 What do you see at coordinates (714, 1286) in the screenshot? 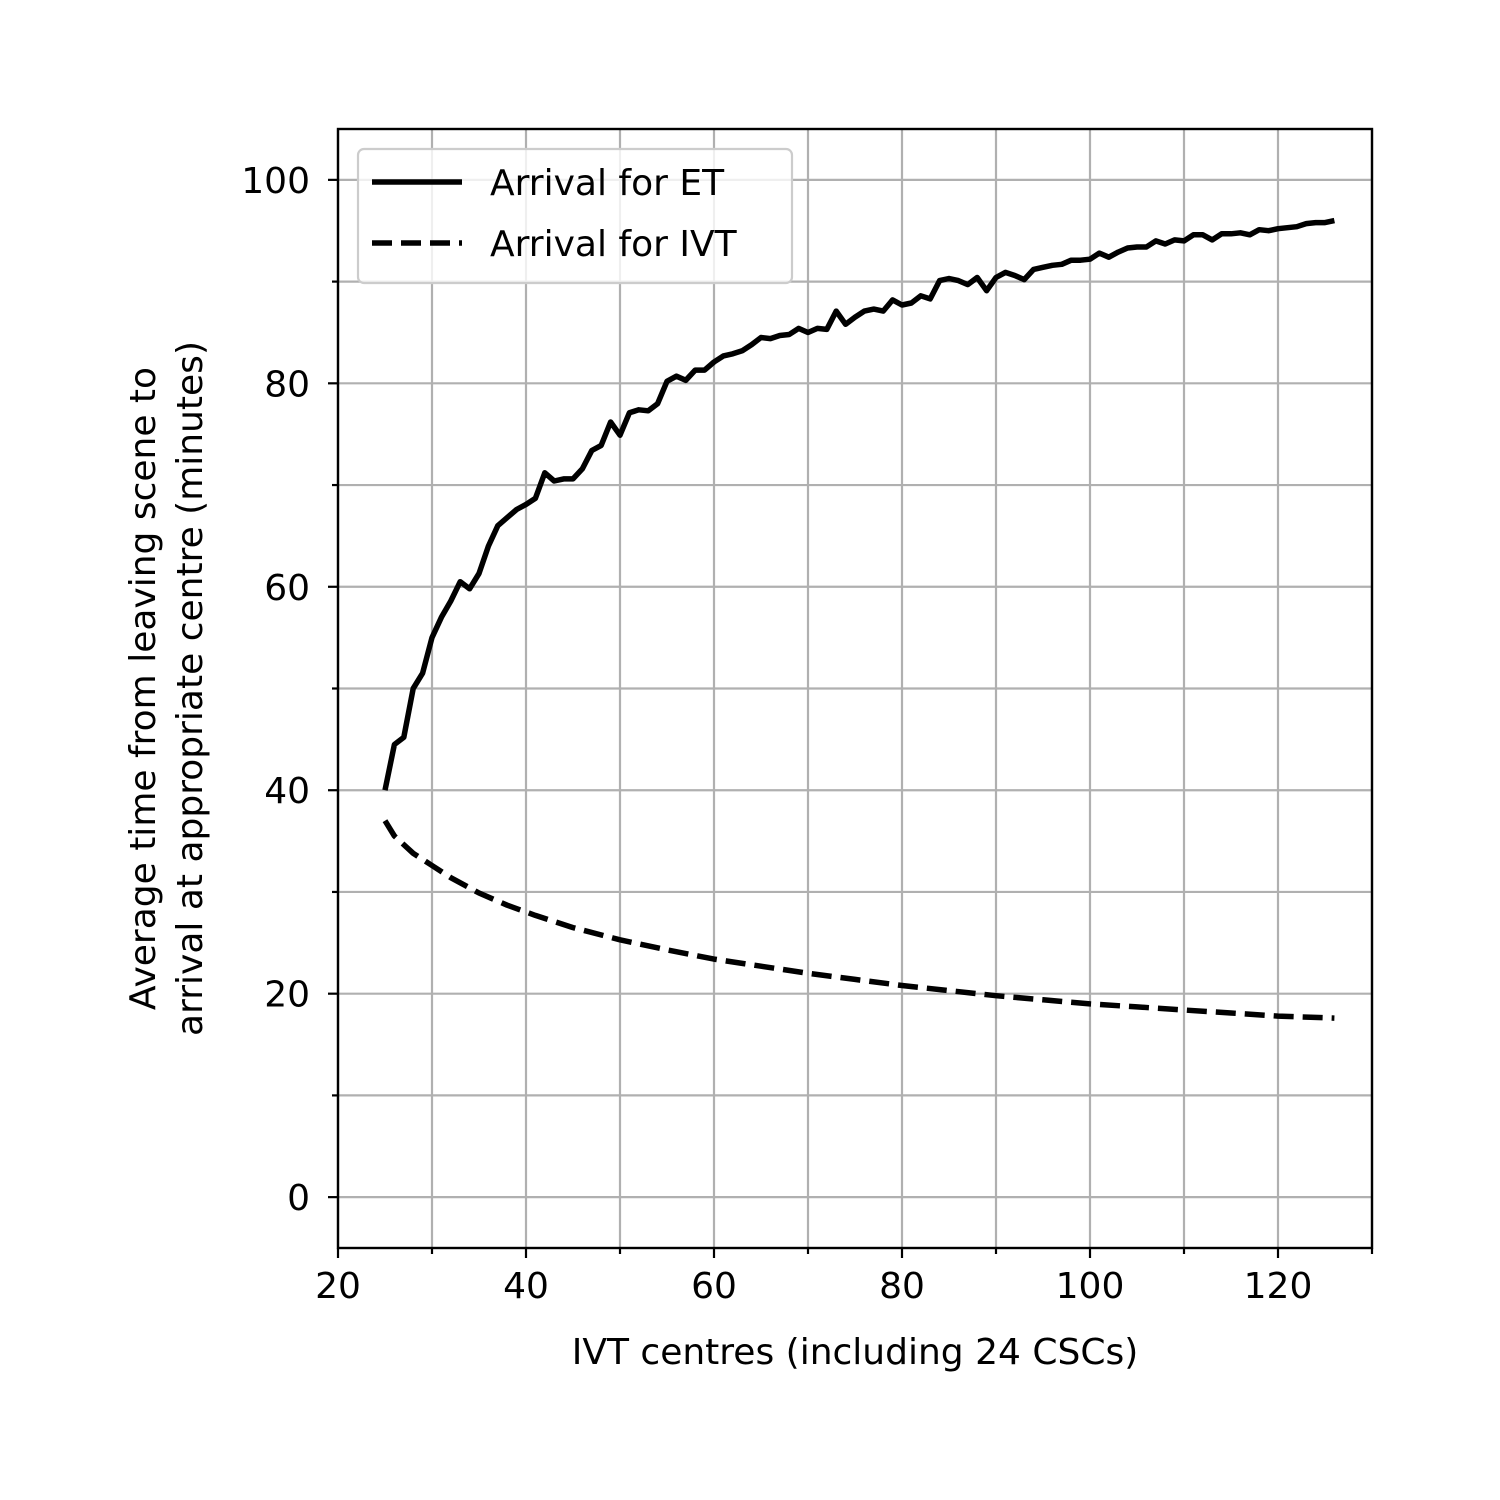
I see `x-tick-label: 60` at bounding box center [714, 1286].